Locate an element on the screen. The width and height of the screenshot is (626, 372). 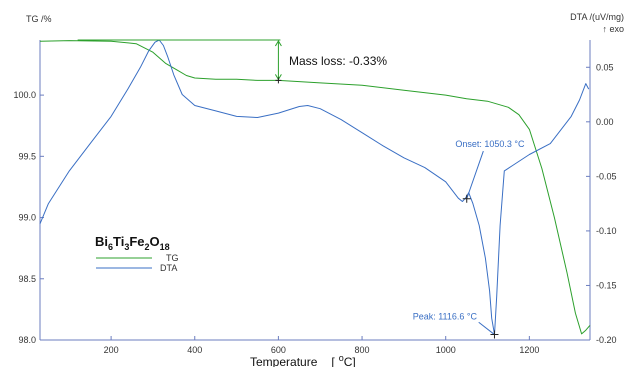
y-right-tick-label-3: -0.05 is located at coordinates (606, 176).